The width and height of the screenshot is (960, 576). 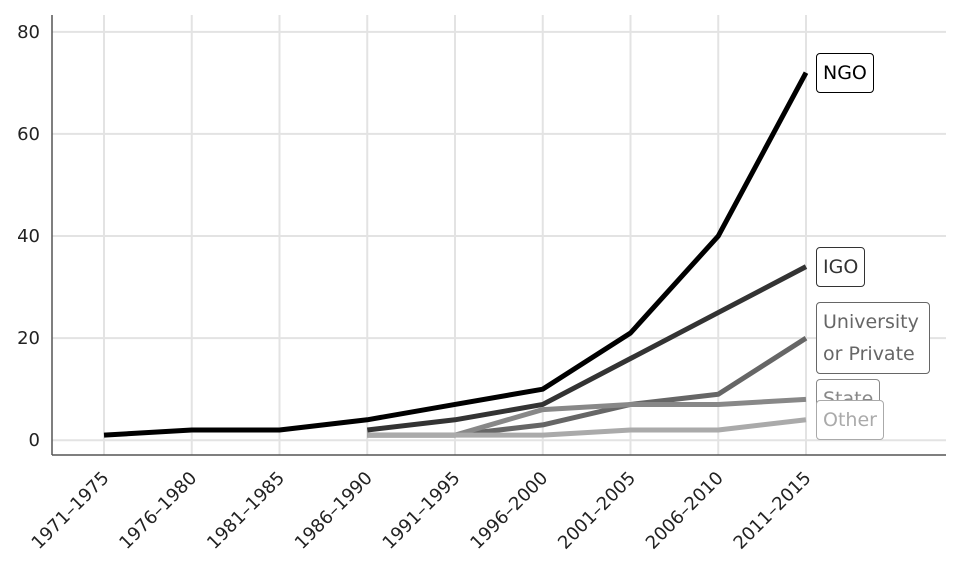 I want to click on x-tick-label: 1986–1990, so click(x=334, y=511).